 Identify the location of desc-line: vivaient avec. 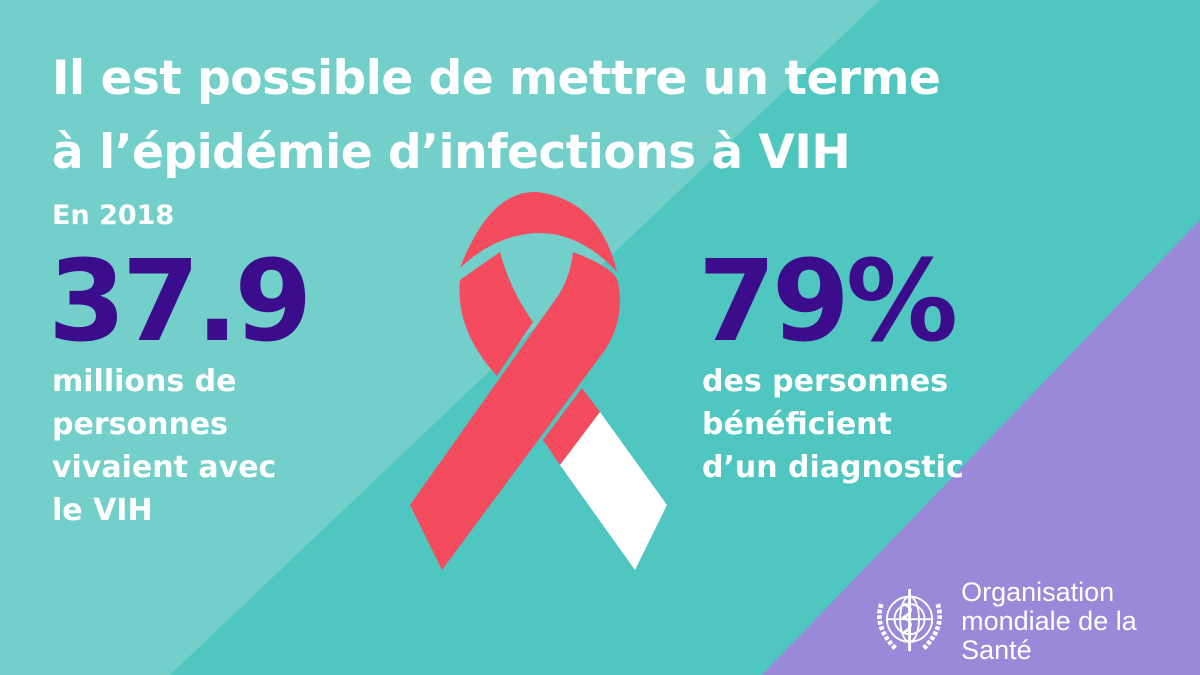
(164, 467).